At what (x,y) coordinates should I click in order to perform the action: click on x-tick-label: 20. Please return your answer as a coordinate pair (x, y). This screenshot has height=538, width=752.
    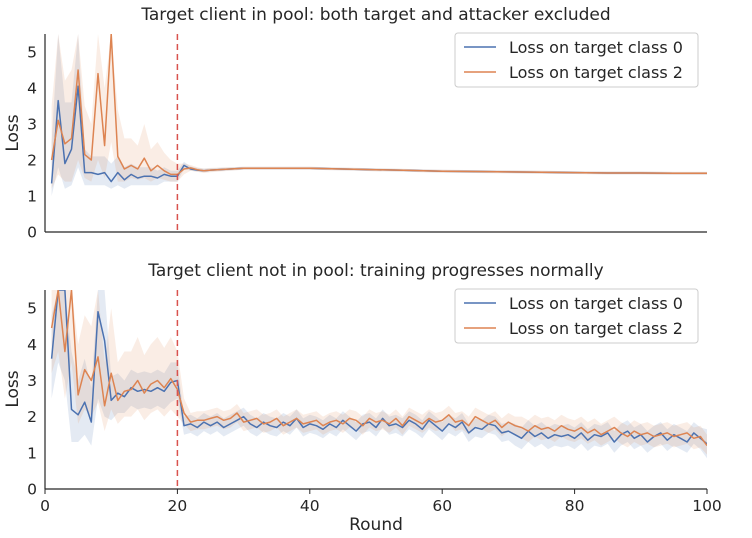
    Looking at the image, I should click on (178, 506).